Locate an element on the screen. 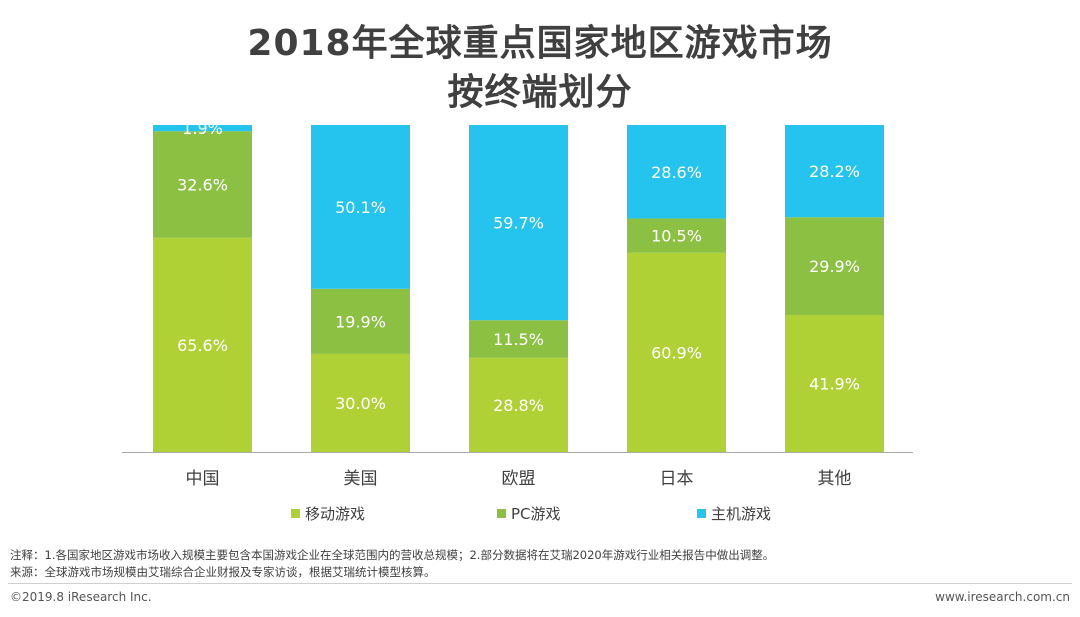 Image resolution: width=1080 pixels, height=617 pixels. data-label-pc-1: 19.9% is located at coordinates (360, 321).